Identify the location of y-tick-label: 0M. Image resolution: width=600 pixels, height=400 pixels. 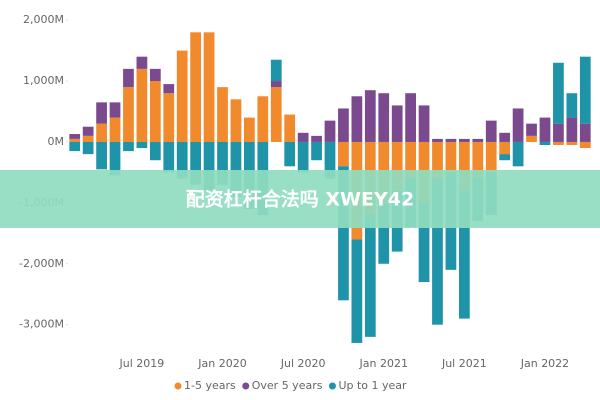
(56, 141).